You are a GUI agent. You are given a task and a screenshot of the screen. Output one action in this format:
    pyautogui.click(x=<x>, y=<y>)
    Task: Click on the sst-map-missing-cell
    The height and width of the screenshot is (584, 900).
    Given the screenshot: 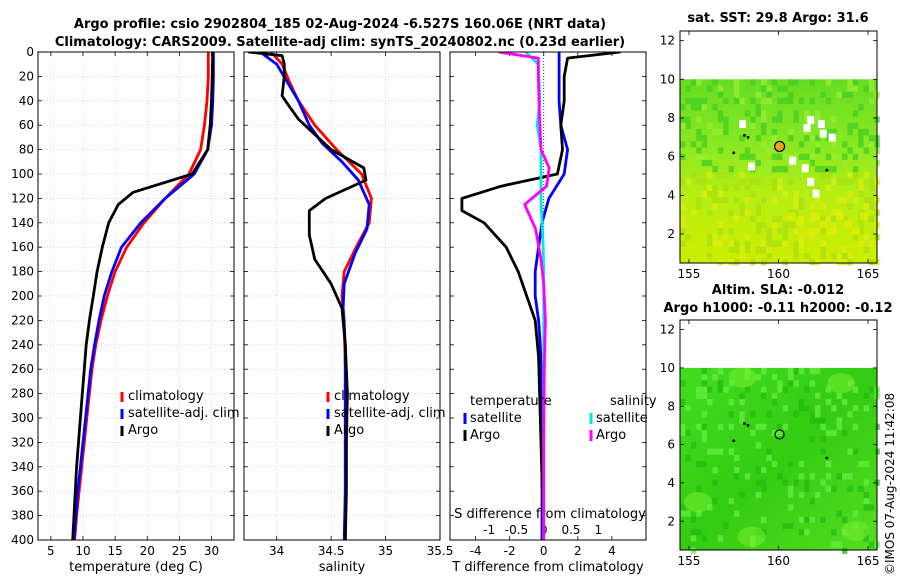 What is the action you would take?
    pyautogui.click(x=807, y=127)
    